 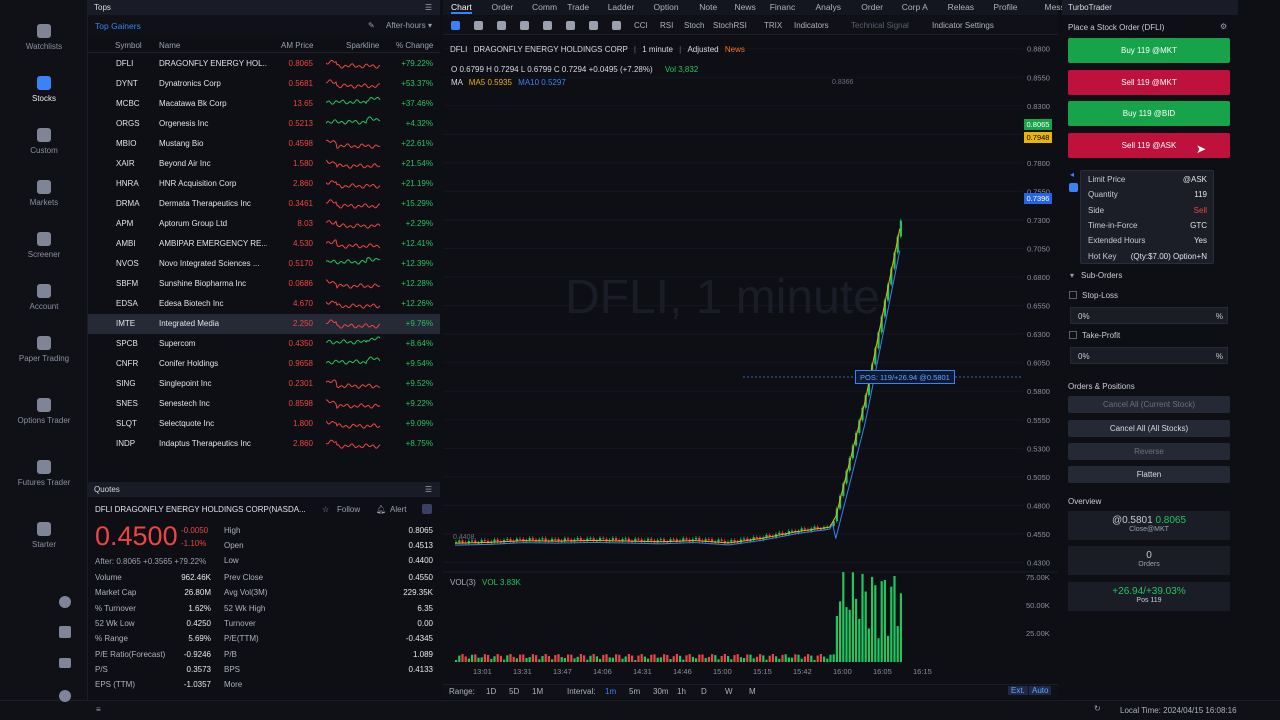 What do you see at coordinates (694, 25) in the screenshot?
I see `indicator-stoch: Stoch` at bounding box center [694, 25].